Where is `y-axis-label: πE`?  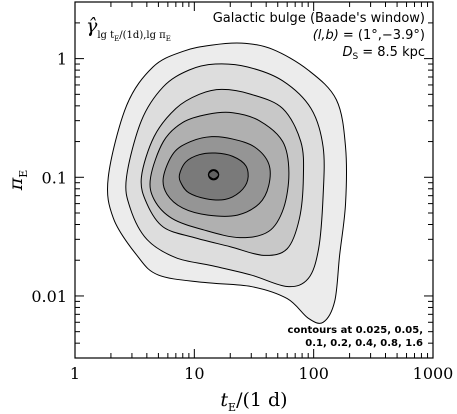
y-axis-label: πE is located at coordinates (17, 181).